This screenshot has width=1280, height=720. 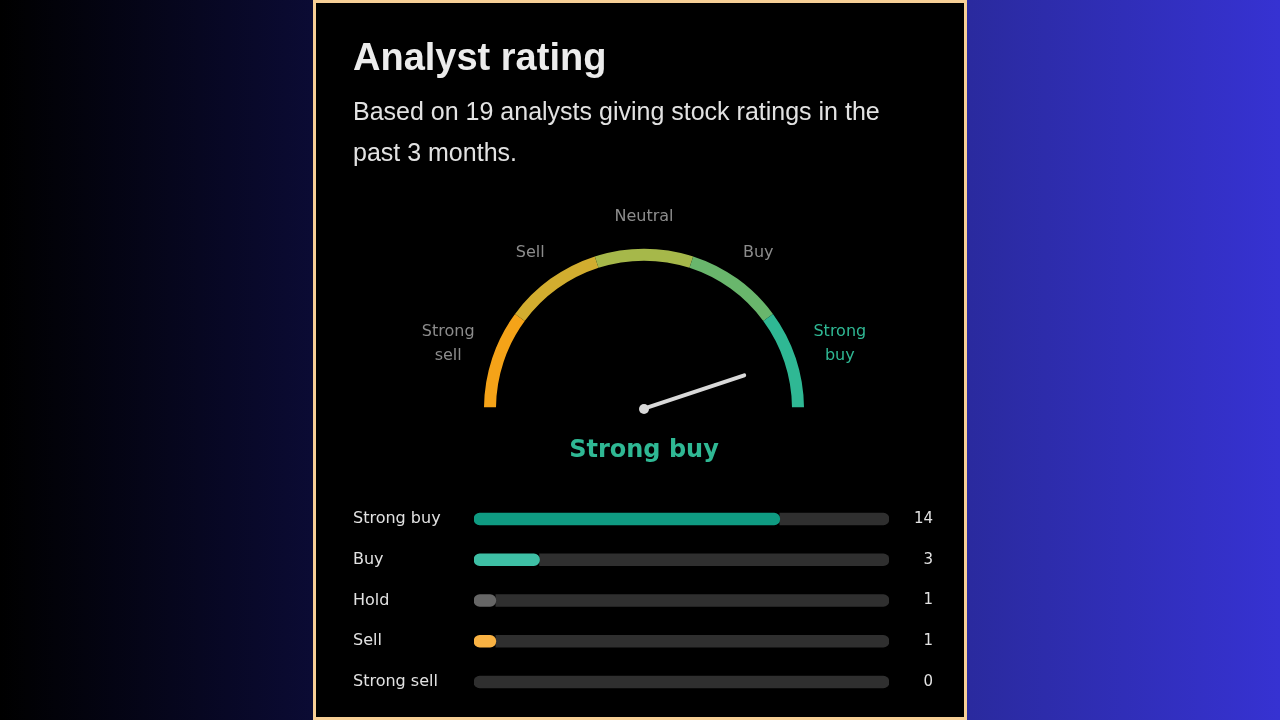 I want to click on chart-title: Analyst rating, so click(x=480, y=57).